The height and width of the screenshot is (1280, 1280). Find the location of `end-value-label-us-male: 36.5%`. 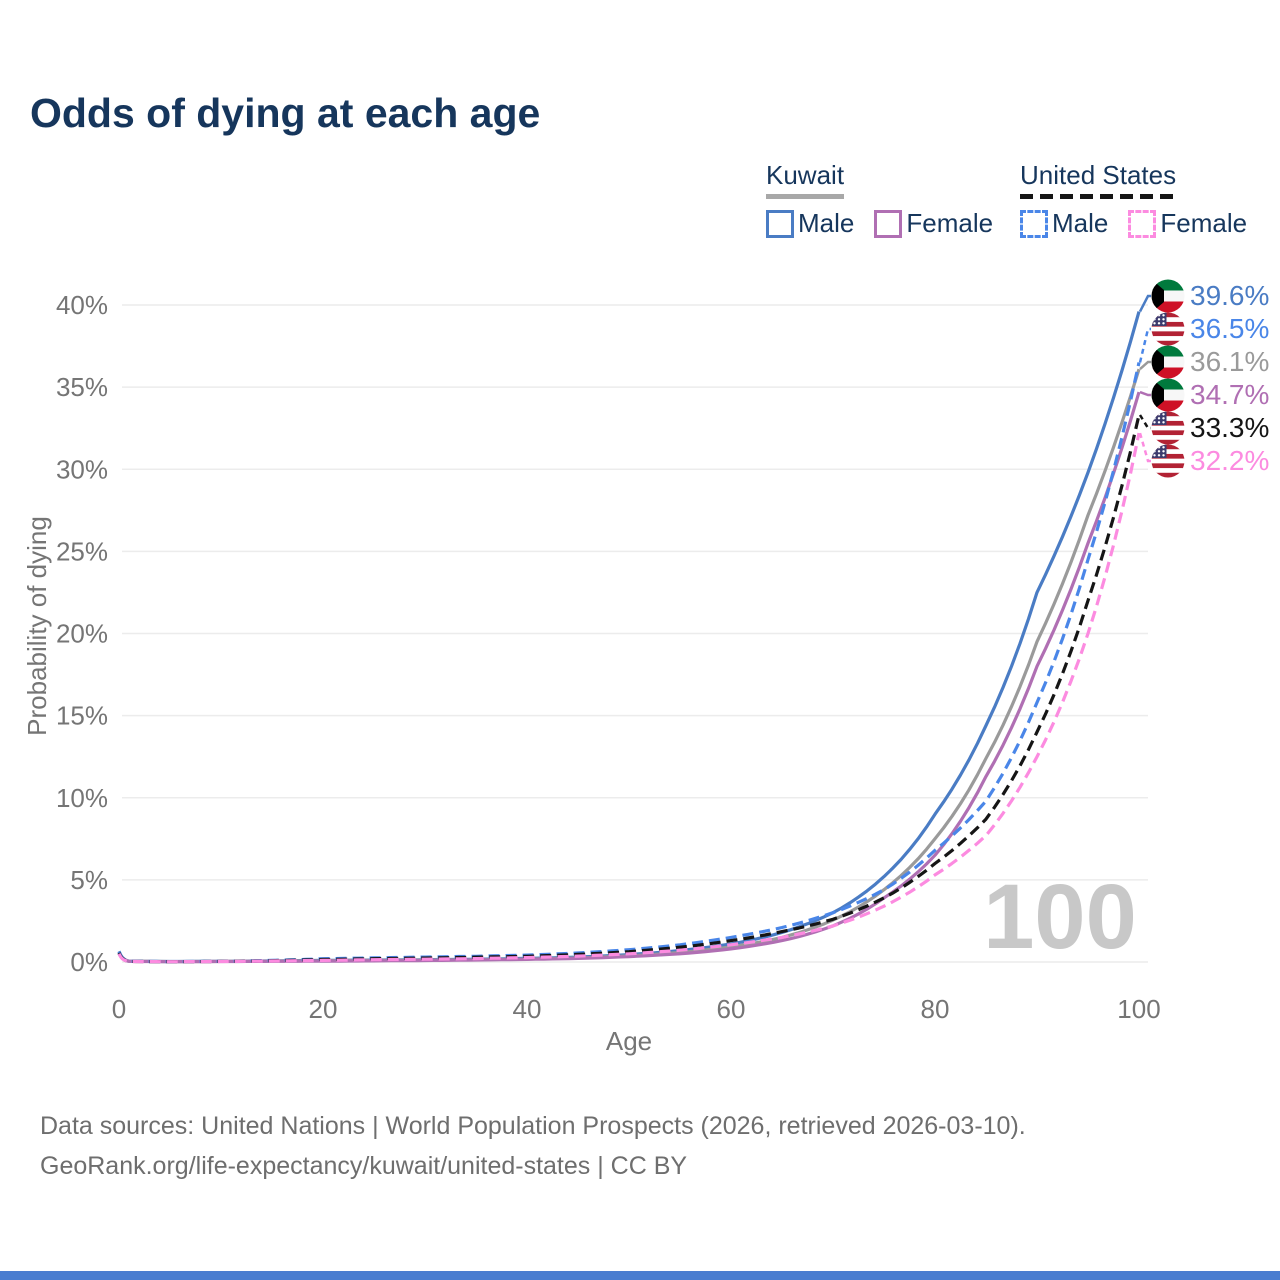

end-value-label-us-male: 36.5% is located at coordinates (1229, 328).